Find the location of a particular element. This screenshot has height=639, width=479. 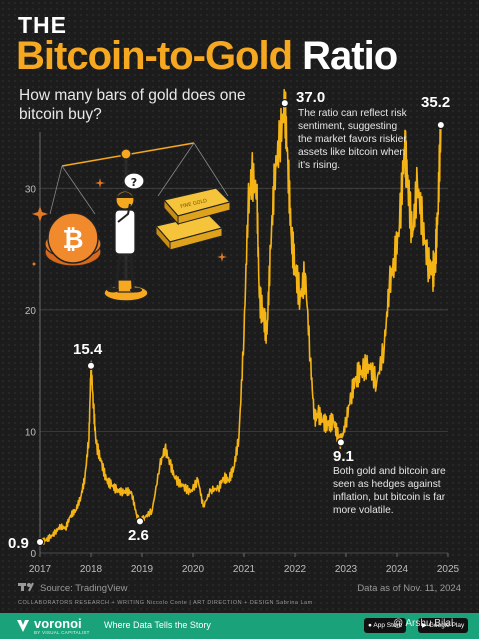

gold-bars-icon: FINE GOLD is located at coordinates (193, 219).